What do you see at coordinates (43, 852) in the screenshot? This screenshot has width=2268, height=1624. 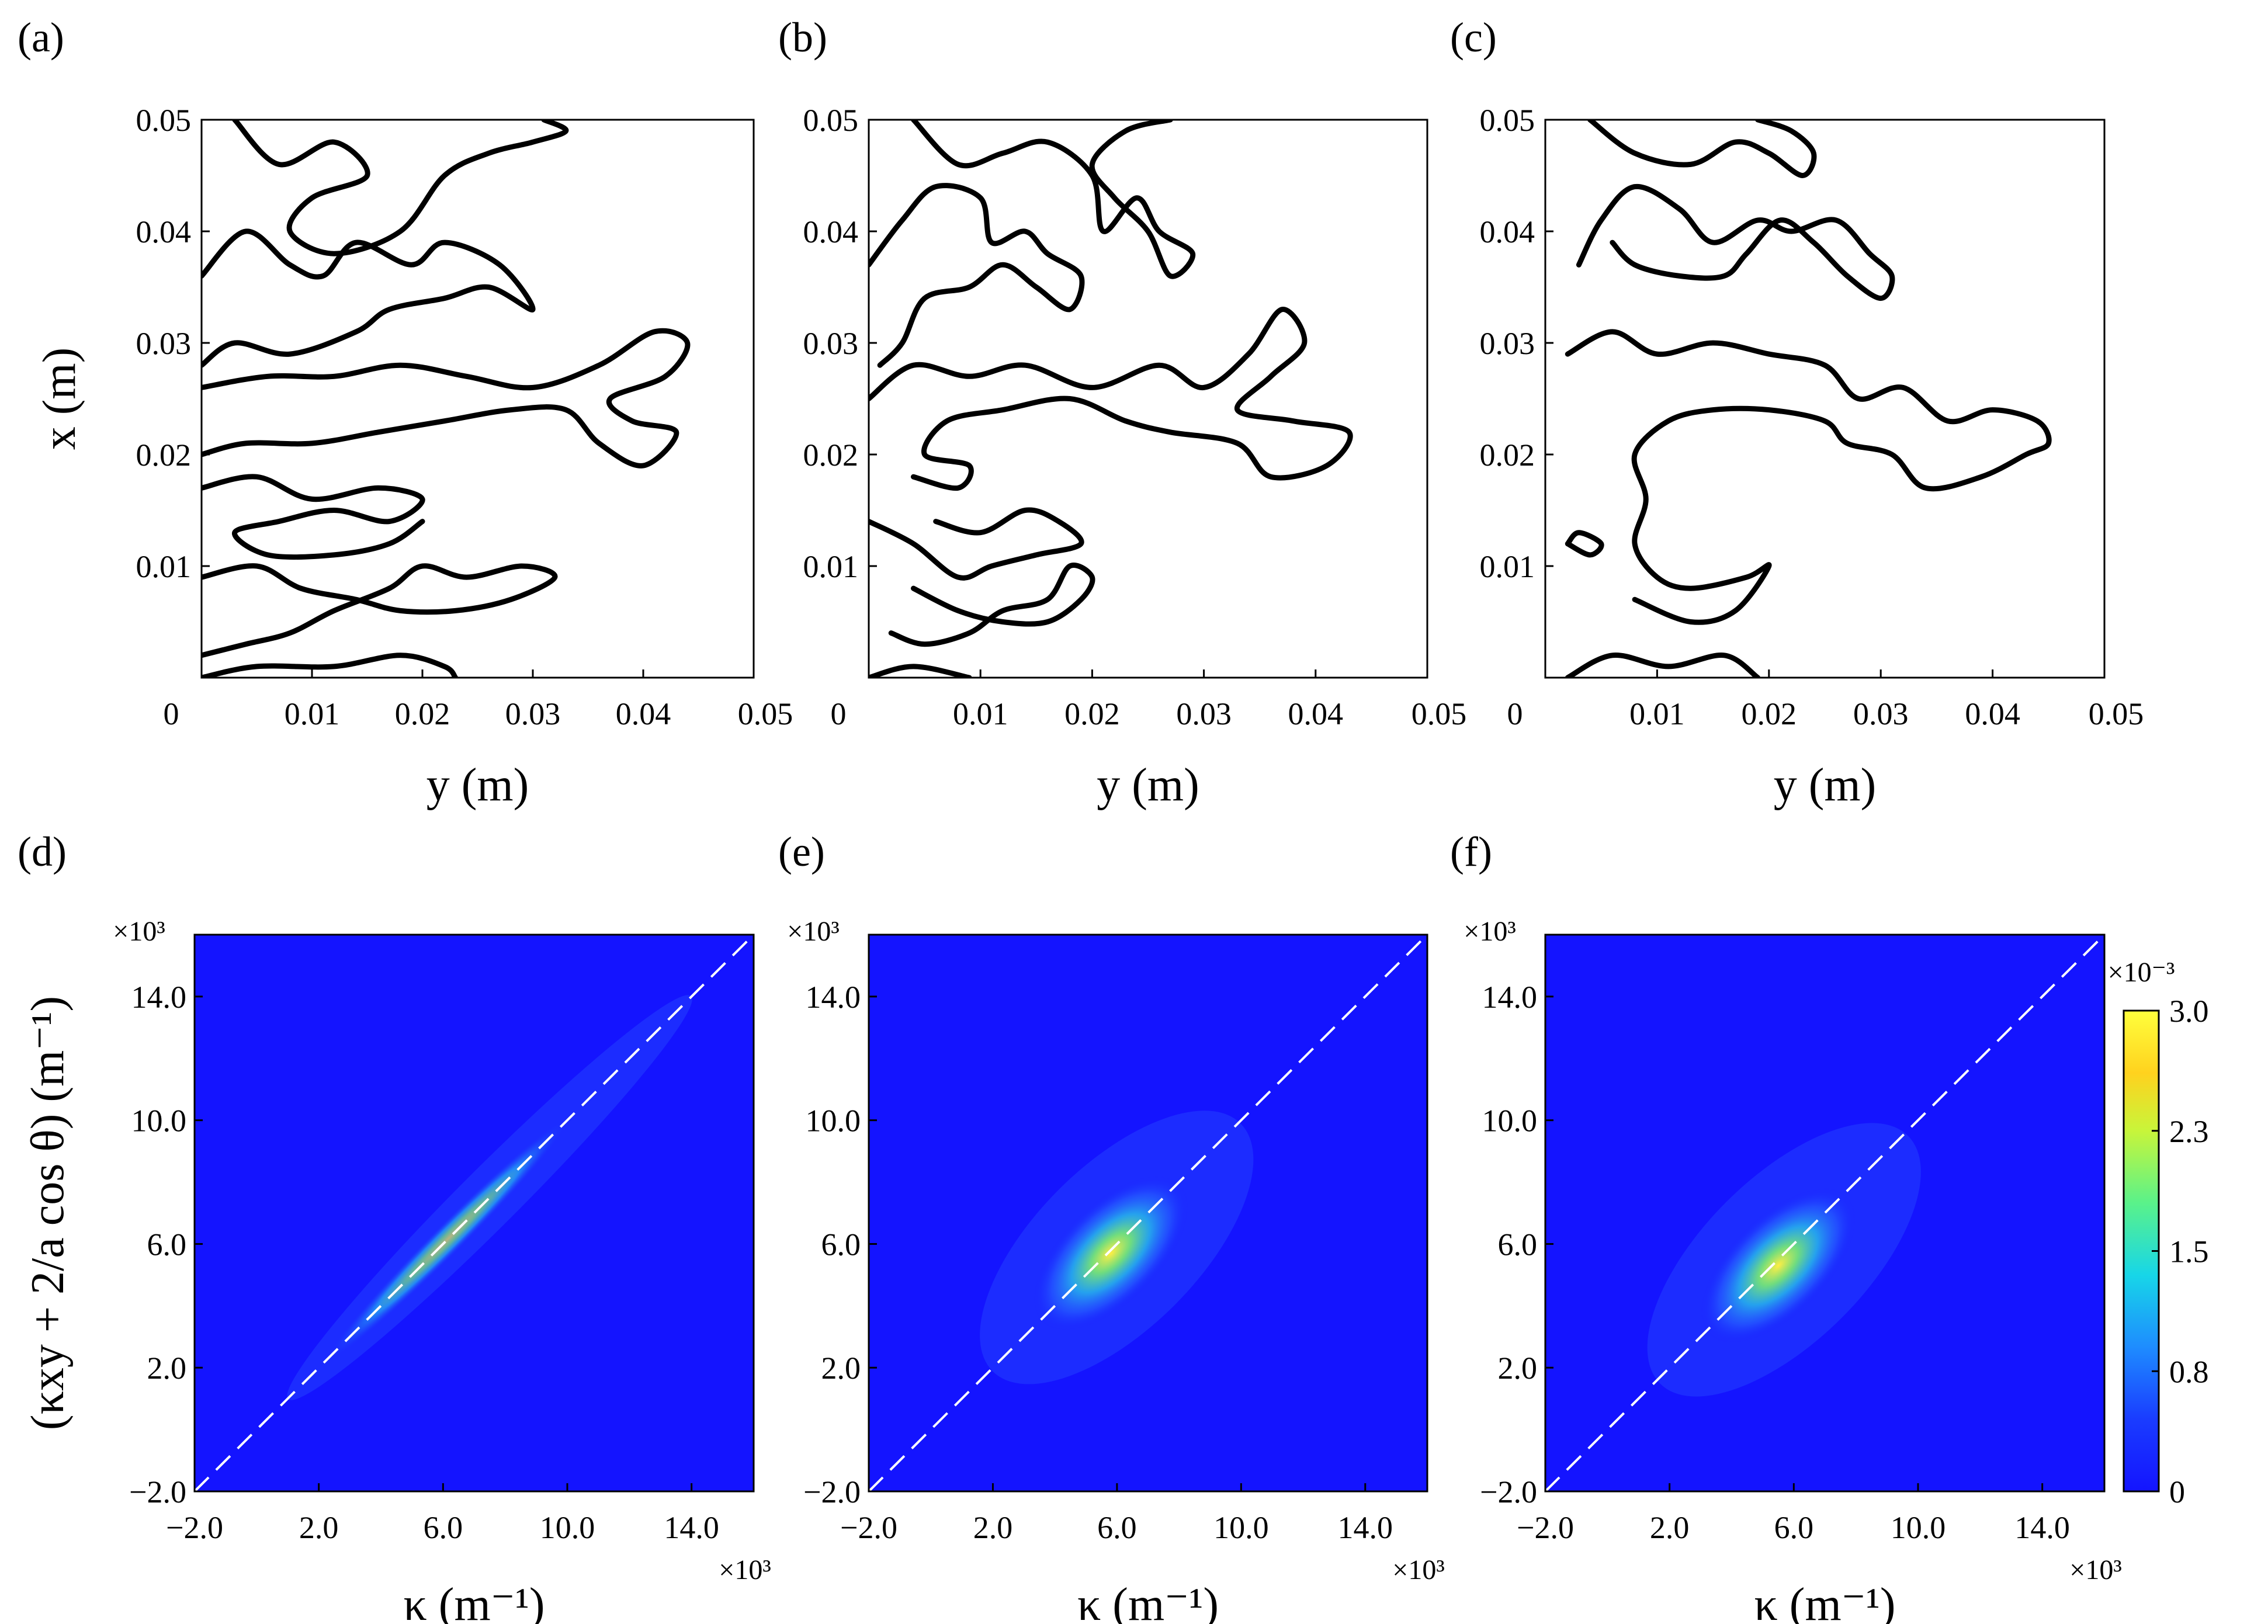 I see `panel-label-d: (d)` at bounding box center [43, 852].